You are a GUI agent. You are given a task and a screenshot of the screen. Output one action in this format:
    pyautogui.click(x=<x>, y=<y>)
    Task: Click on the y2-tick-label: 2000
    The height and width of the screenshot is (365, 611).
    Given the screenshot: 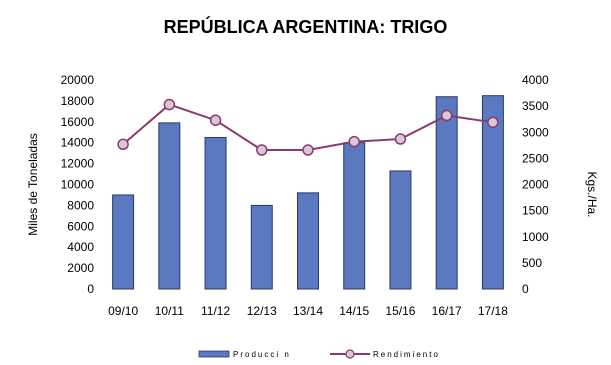 What is the action you would take?
    pyautogui.click(x=535, y=185)
    